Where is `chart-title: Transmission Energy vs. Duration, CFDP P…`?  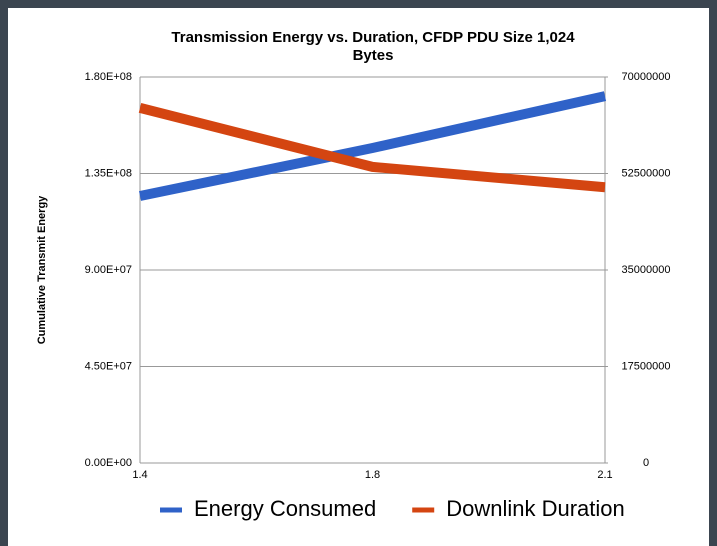 chart-title: Transmission Energy vs. Duration, CFDP P… is located at coordinates (373, 37).